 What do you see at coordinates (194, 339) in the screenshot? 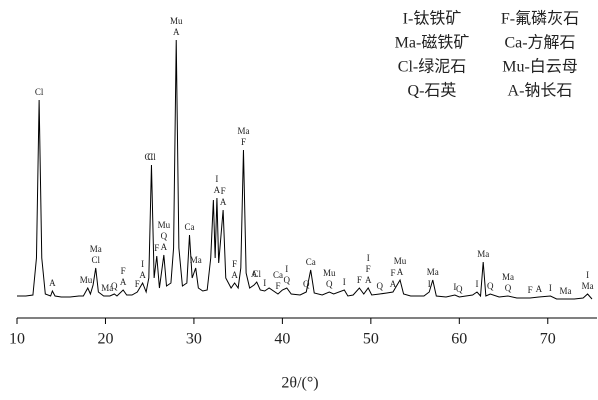
I see `x-tick-label: 30` at bounding box center [194, 339].